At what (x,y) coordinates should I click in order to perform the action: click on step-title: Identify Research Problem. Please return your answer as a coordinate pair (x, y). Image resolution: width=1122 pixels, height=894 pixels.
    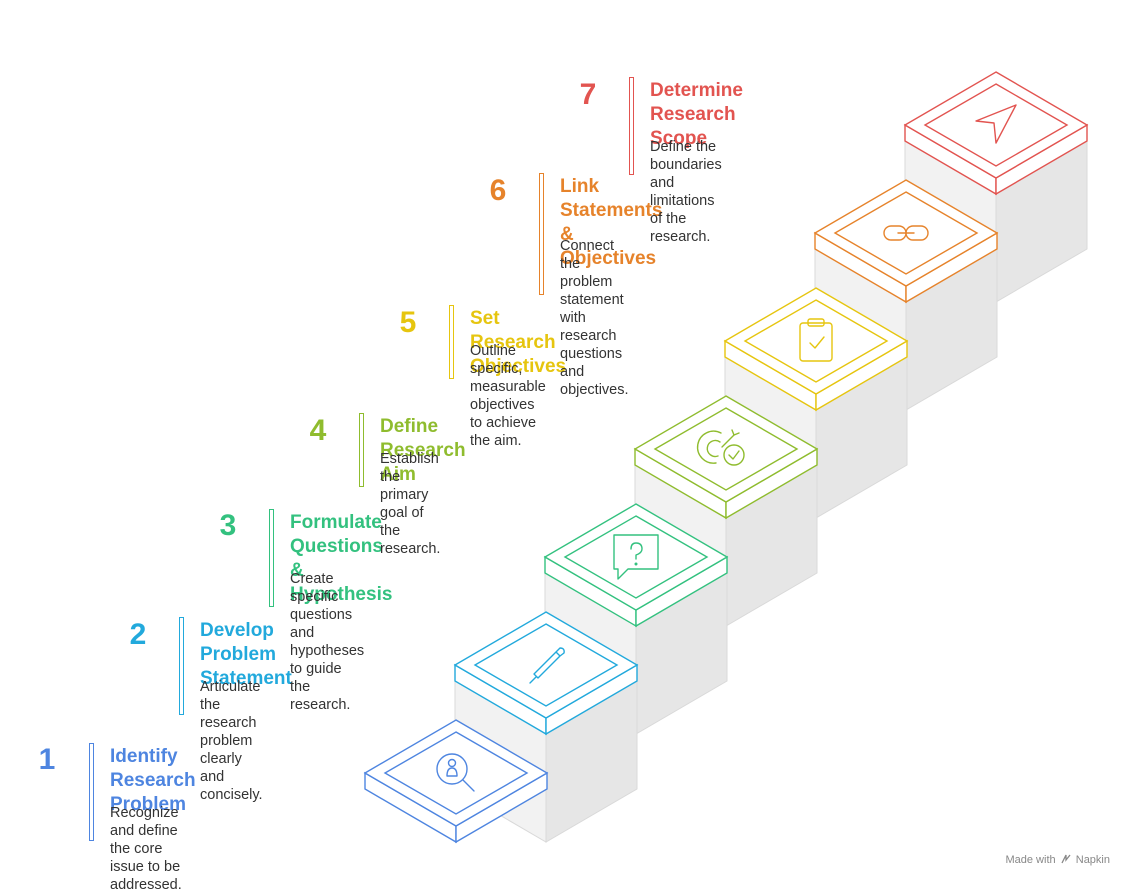
    Looking at the image, I should click on (153, 780).